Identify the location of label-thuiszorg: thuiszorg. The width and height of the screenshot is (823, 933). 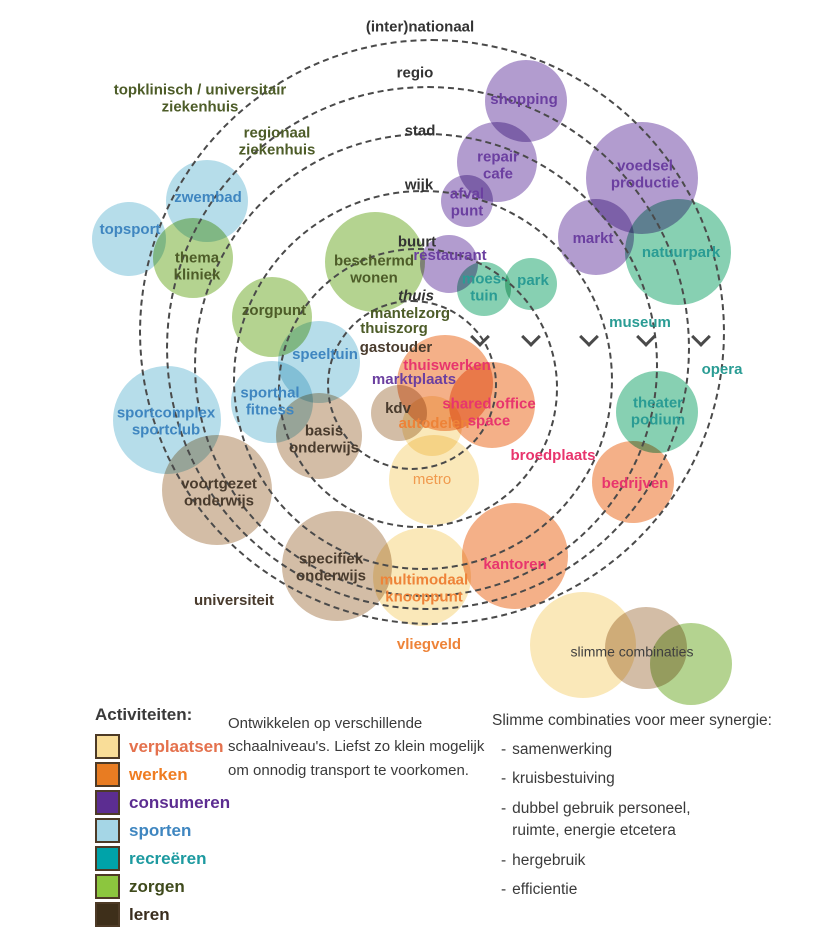
(394, 328).